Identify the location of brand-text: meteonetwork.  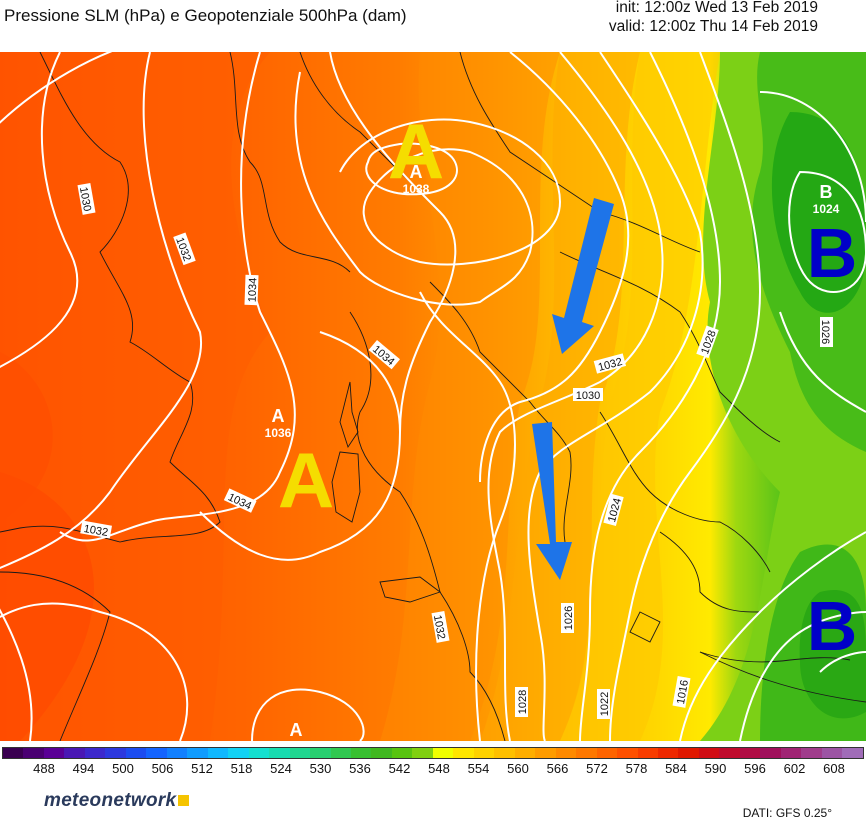
(110, 800).